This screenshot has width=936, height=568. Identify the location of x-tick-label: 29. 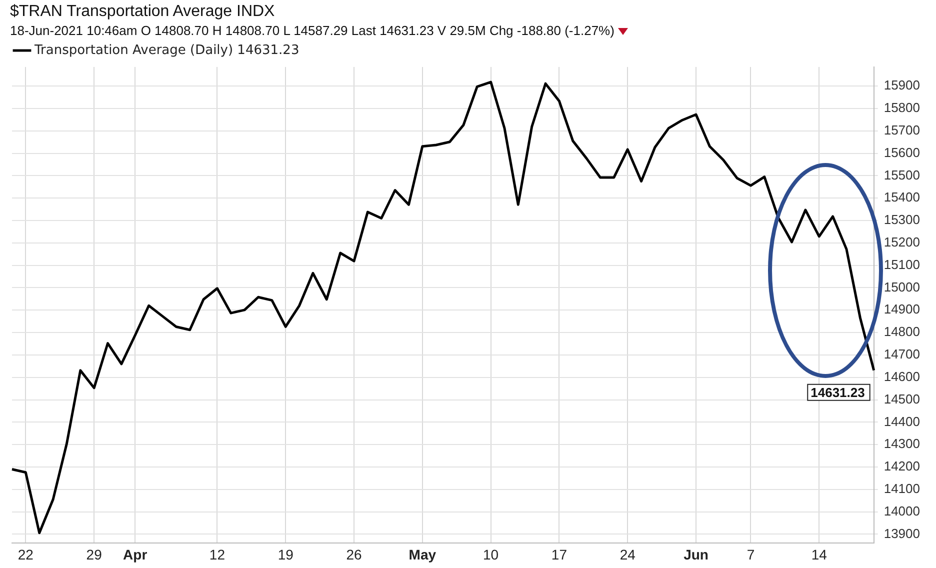
(94, 554).